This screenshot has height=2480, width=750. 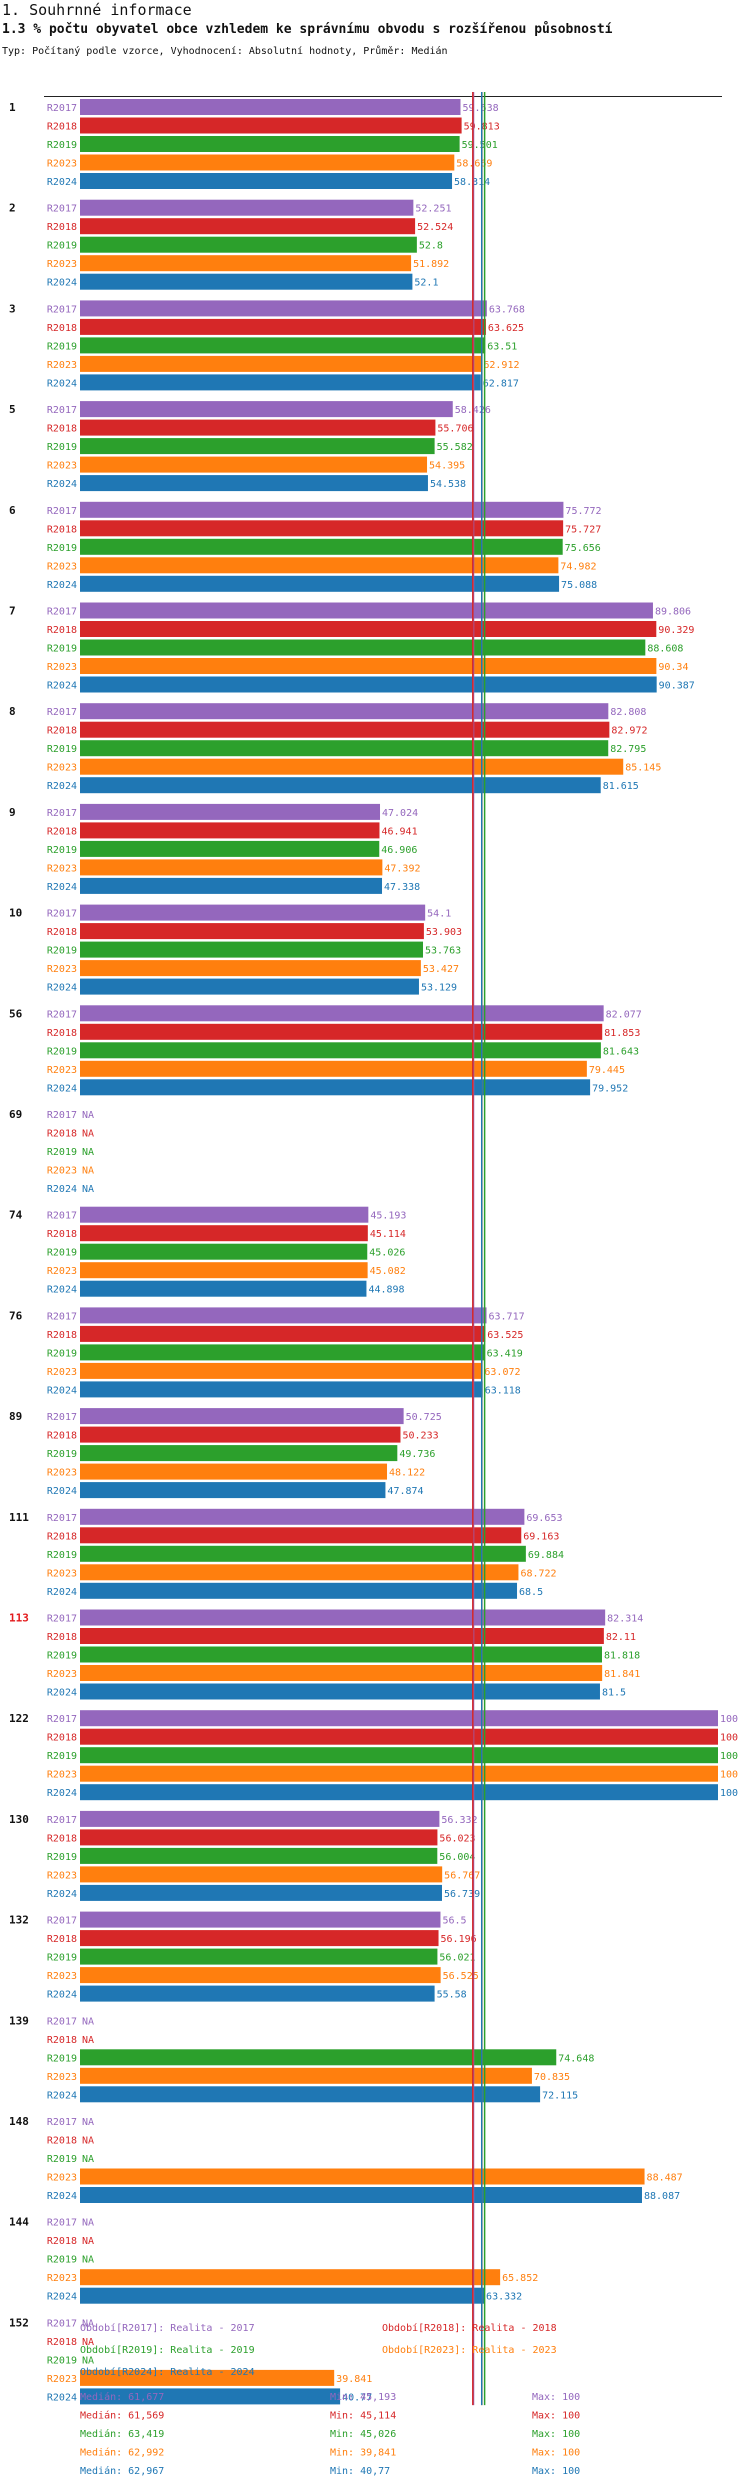 I want to click on category-label: 1, so click(x=12, y=107).